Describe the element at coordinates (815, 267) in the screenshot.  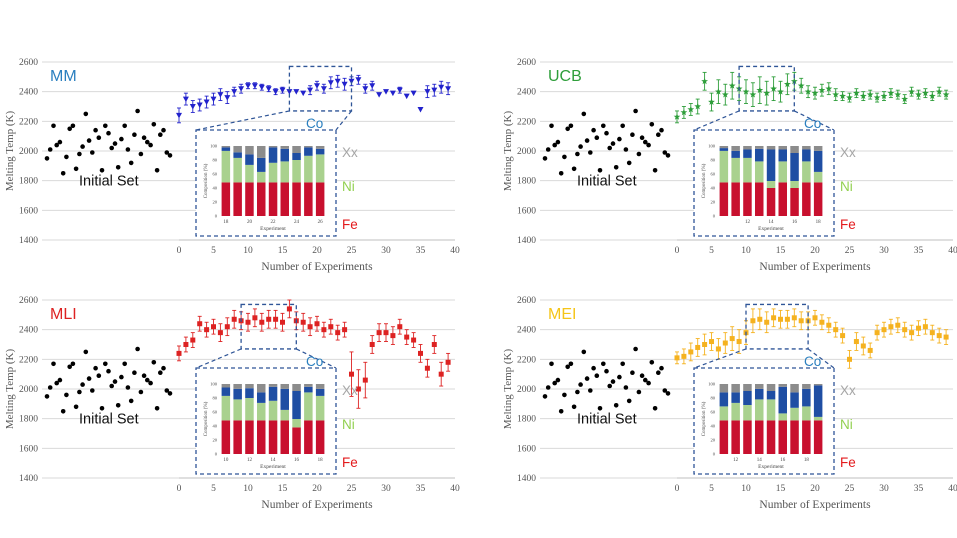
I see `x-axis-title: Number of Experiments` at that location.